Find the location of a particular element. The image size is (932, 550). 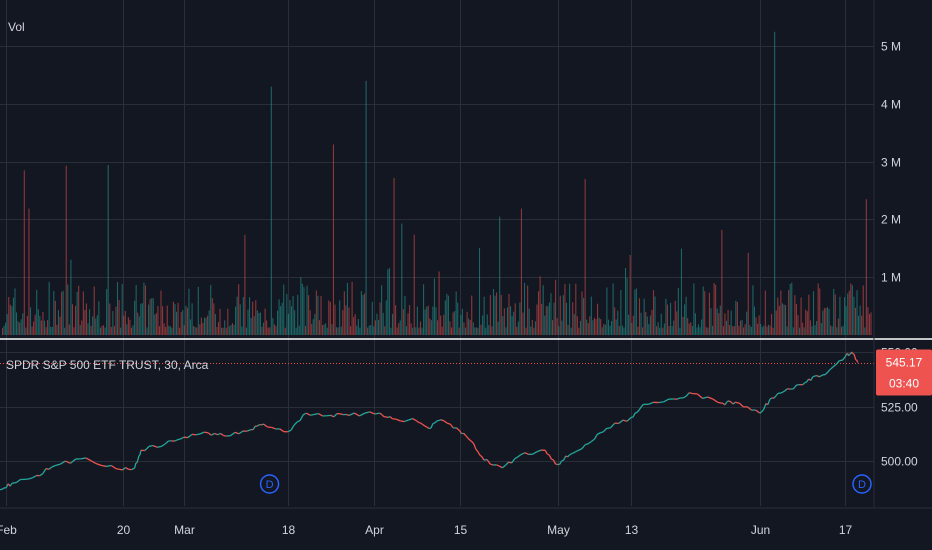

time-axis-ticks: Feb 20 Mar 18 Apr 15 May 13 Jun 17 is located at coordinates (426, 530).